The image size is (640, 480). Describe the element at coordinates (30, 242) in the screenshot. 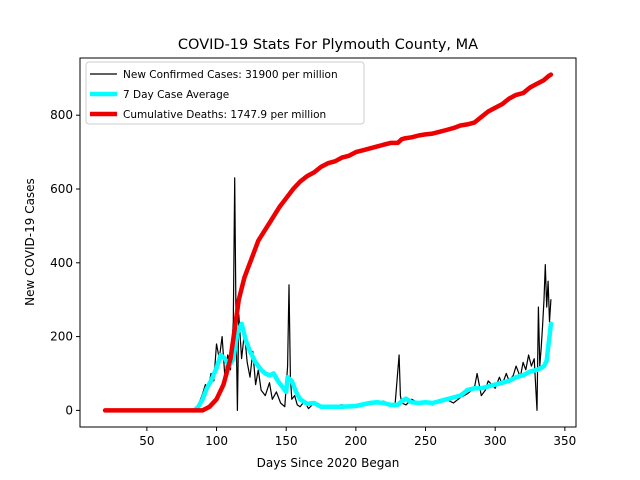

I see `y-axis-label: New COVID-19 Cases` at that location.